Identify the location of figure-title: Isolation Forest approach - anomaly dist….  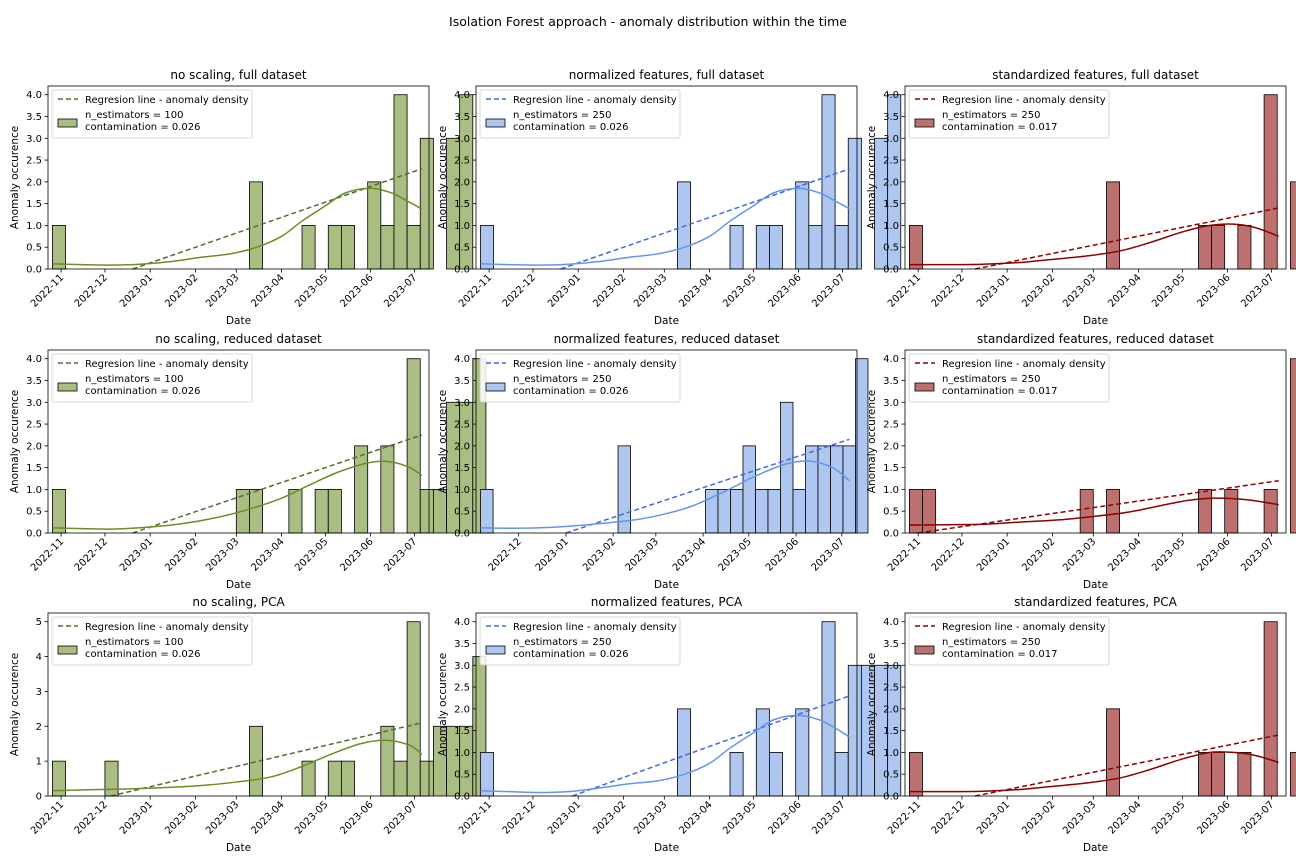
(648, 21).